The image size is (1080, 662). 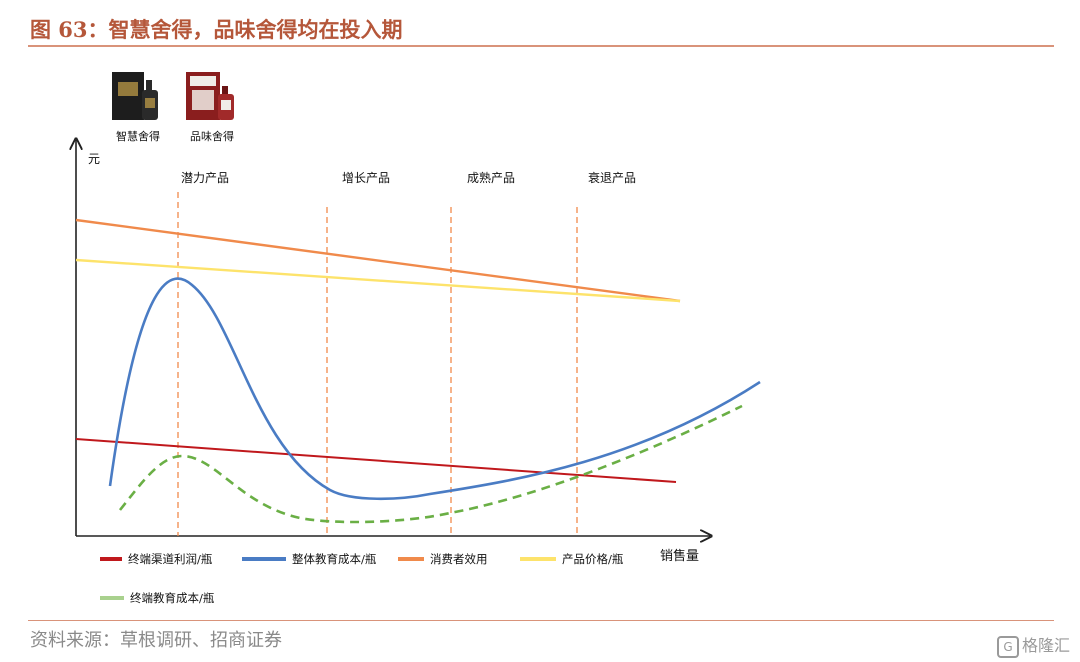 What do you see at coordinates (612, 177) in the screenshot?
I see `stage-label: 衰退产品` at bounding box center [612, 177].